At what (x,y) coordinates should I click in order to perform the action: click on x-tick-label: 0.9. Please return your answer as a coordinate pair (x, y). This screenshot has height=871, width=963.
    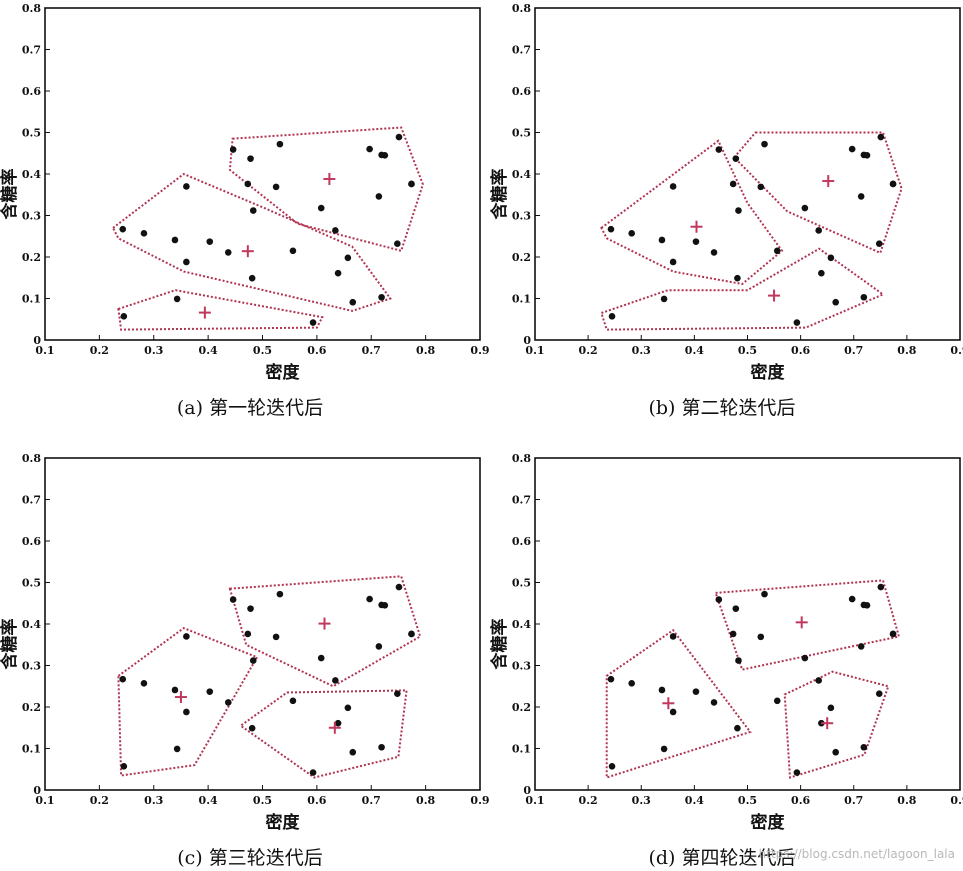
    Looking at the image, I should click on (956, 800).